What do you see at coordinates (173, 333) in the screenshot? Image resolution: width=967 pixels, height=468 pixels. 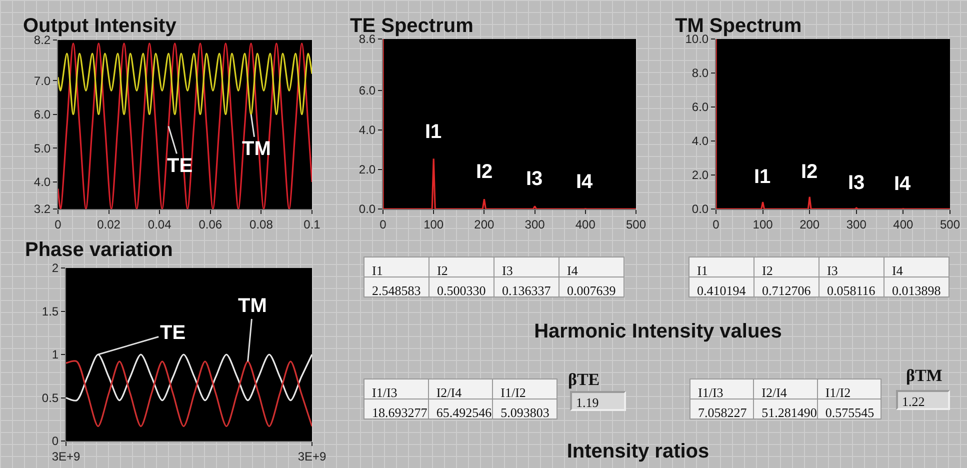 I see `legend-label: TE` at bounding box center [173, 333].